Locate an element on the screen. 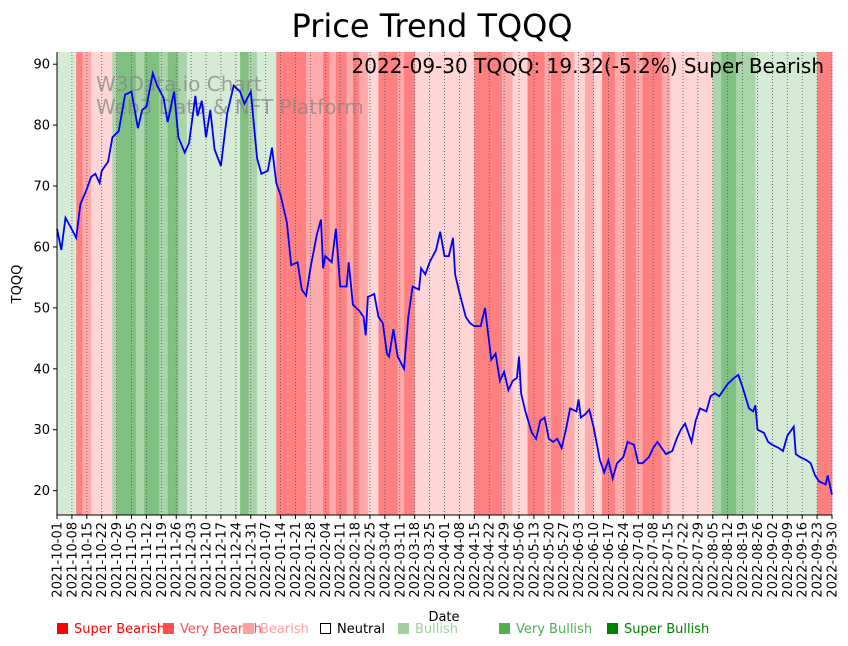 The height and width of the screenshot is (646, 848). legend-label: Super Bullish is located at coordinates (666, 629).